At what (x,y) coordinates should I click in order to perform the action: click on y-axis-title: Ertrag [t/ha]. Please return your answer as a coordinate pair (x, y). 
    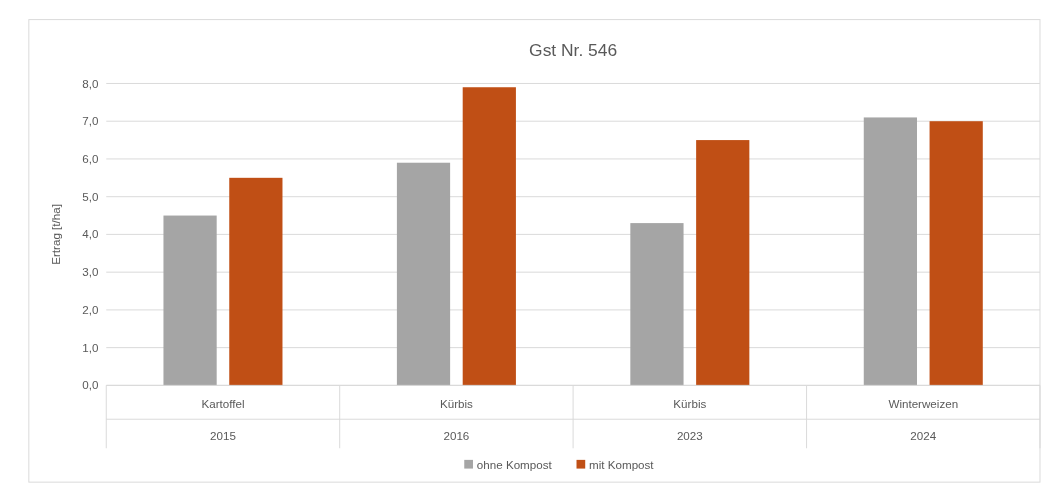
    Looking at the image, I should click on (55, 234).